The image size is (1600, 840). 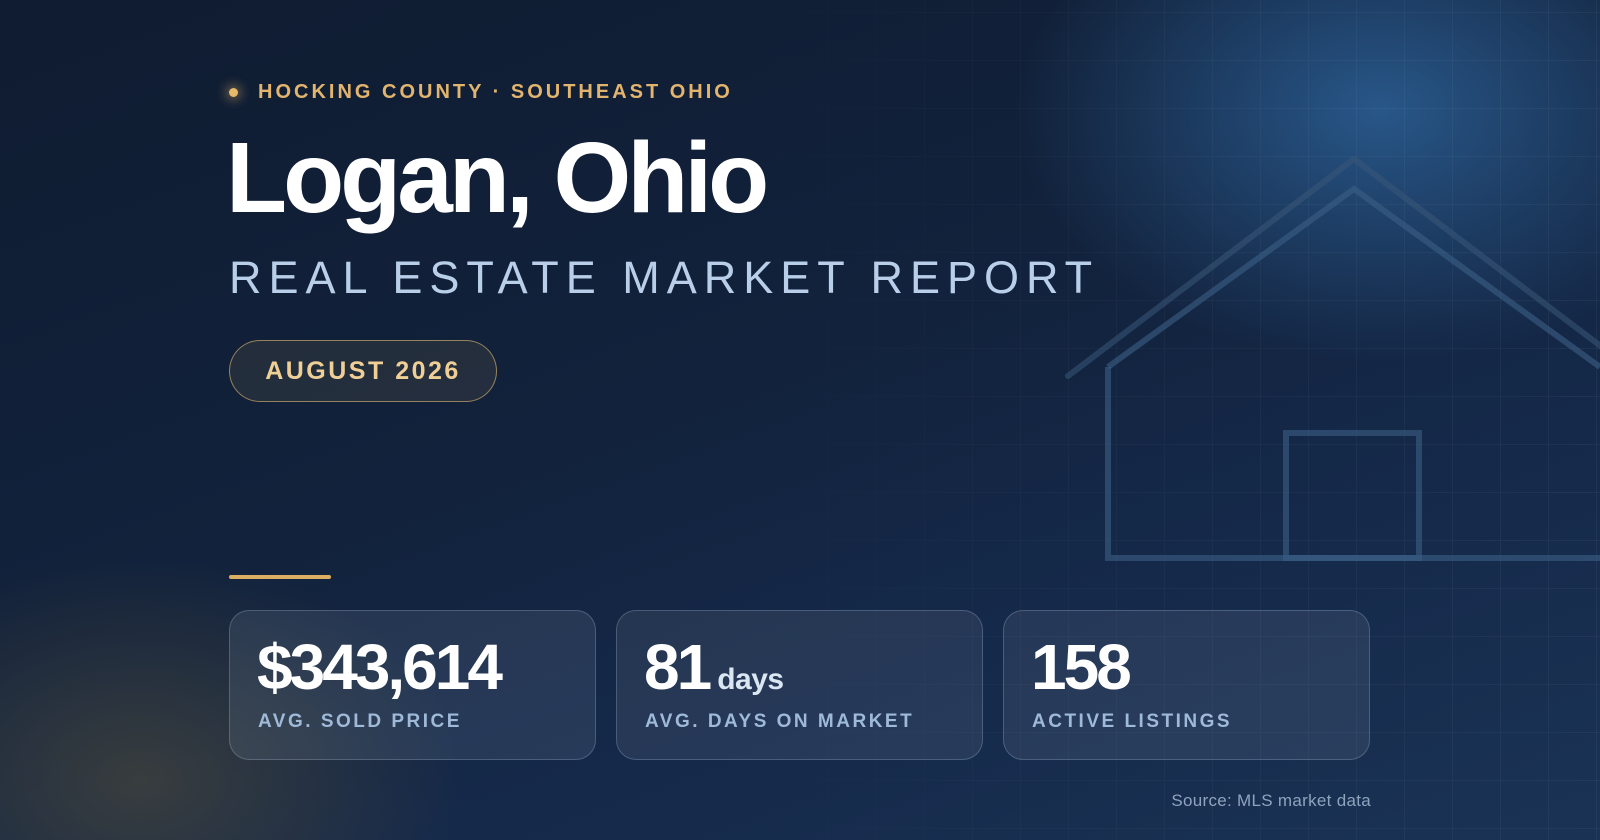 What do you see at coordinates (664, 277) in the screenshot?
I see `report-subtitle: REAL ESTATE MARKET REPORT` at bounding box center [664, 277].